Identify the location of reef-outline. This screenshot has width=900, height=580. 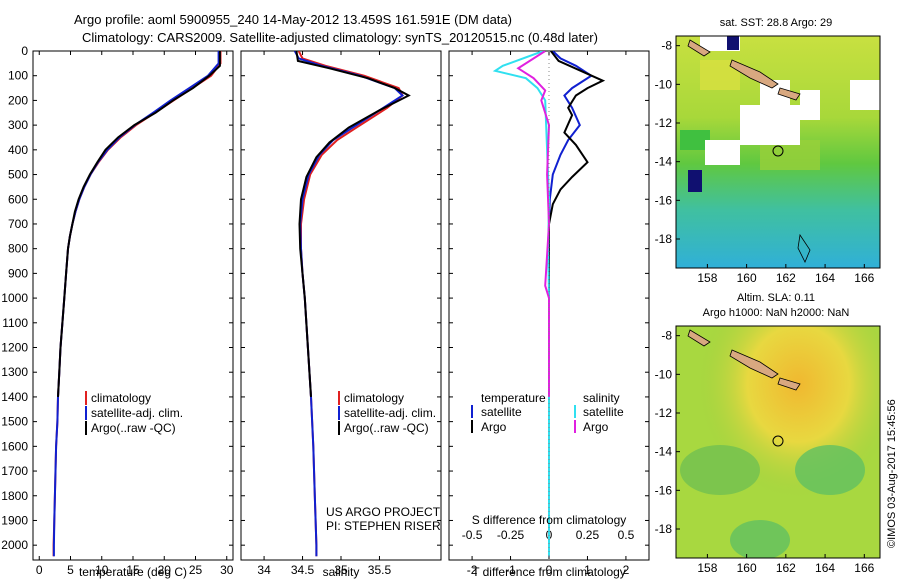
(804, 248).